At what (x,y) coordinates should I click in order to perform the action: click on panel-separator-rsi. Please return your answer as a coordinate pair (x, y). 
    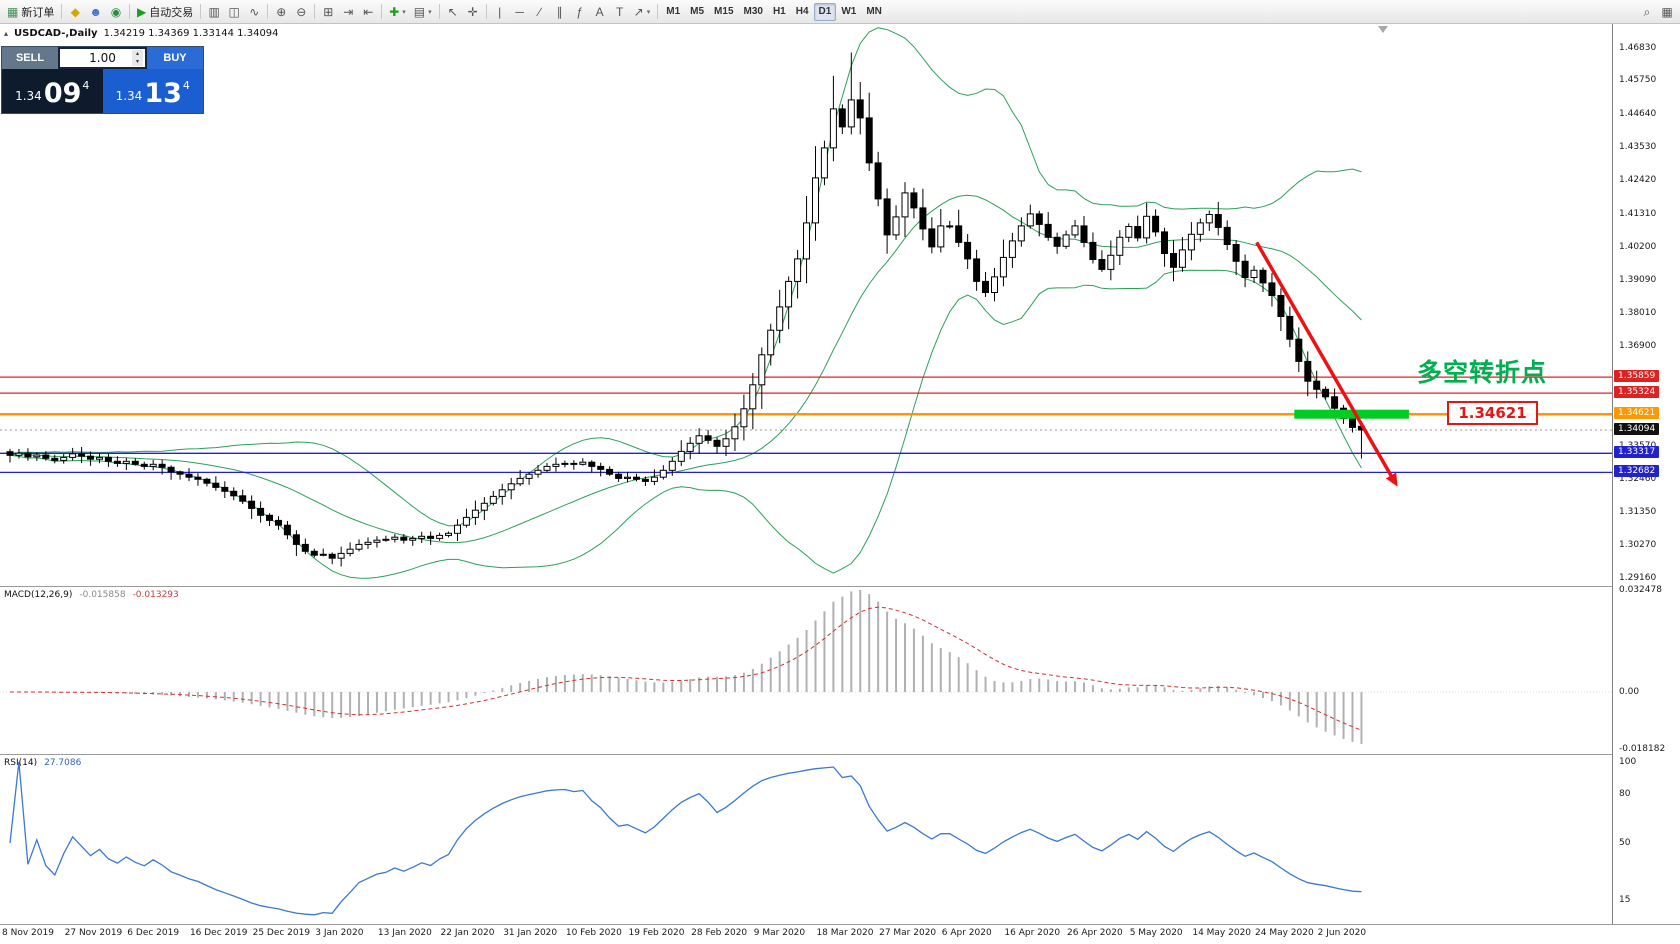
    Looking at the image, I should click on (806, 754).